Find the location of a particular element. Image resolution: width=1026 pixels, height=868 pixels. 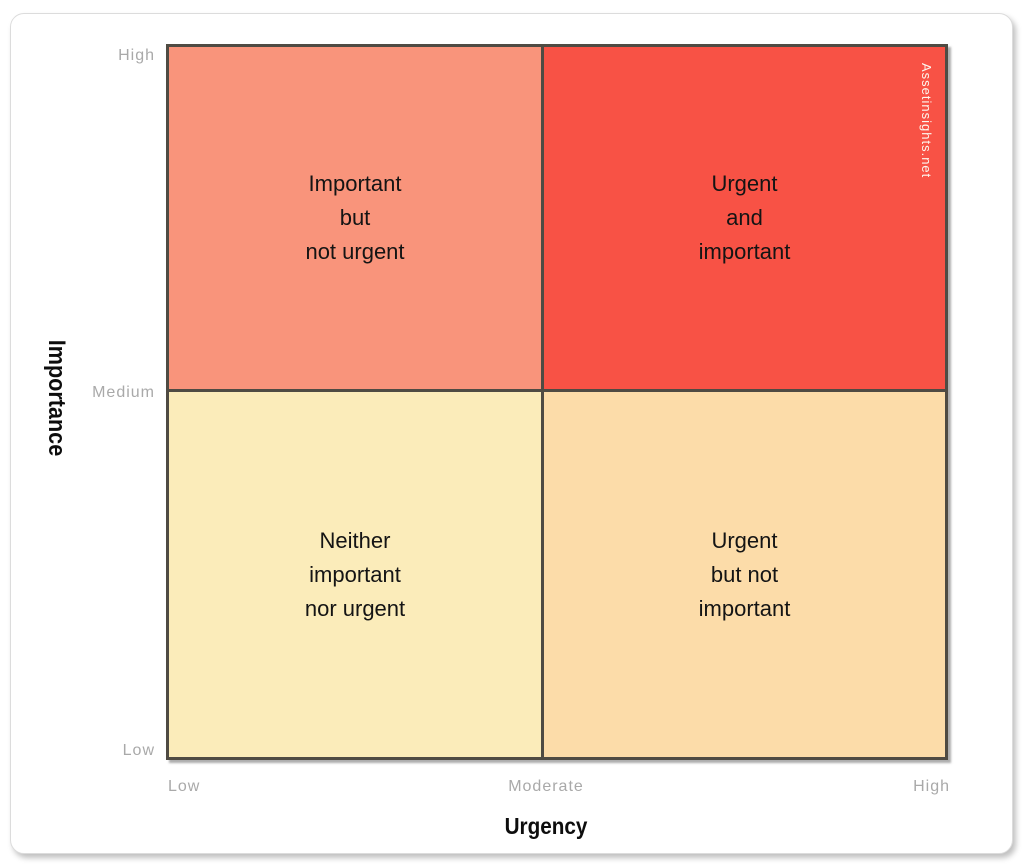

x-axis-tick-low: Low is located at coordinates (184, 786).